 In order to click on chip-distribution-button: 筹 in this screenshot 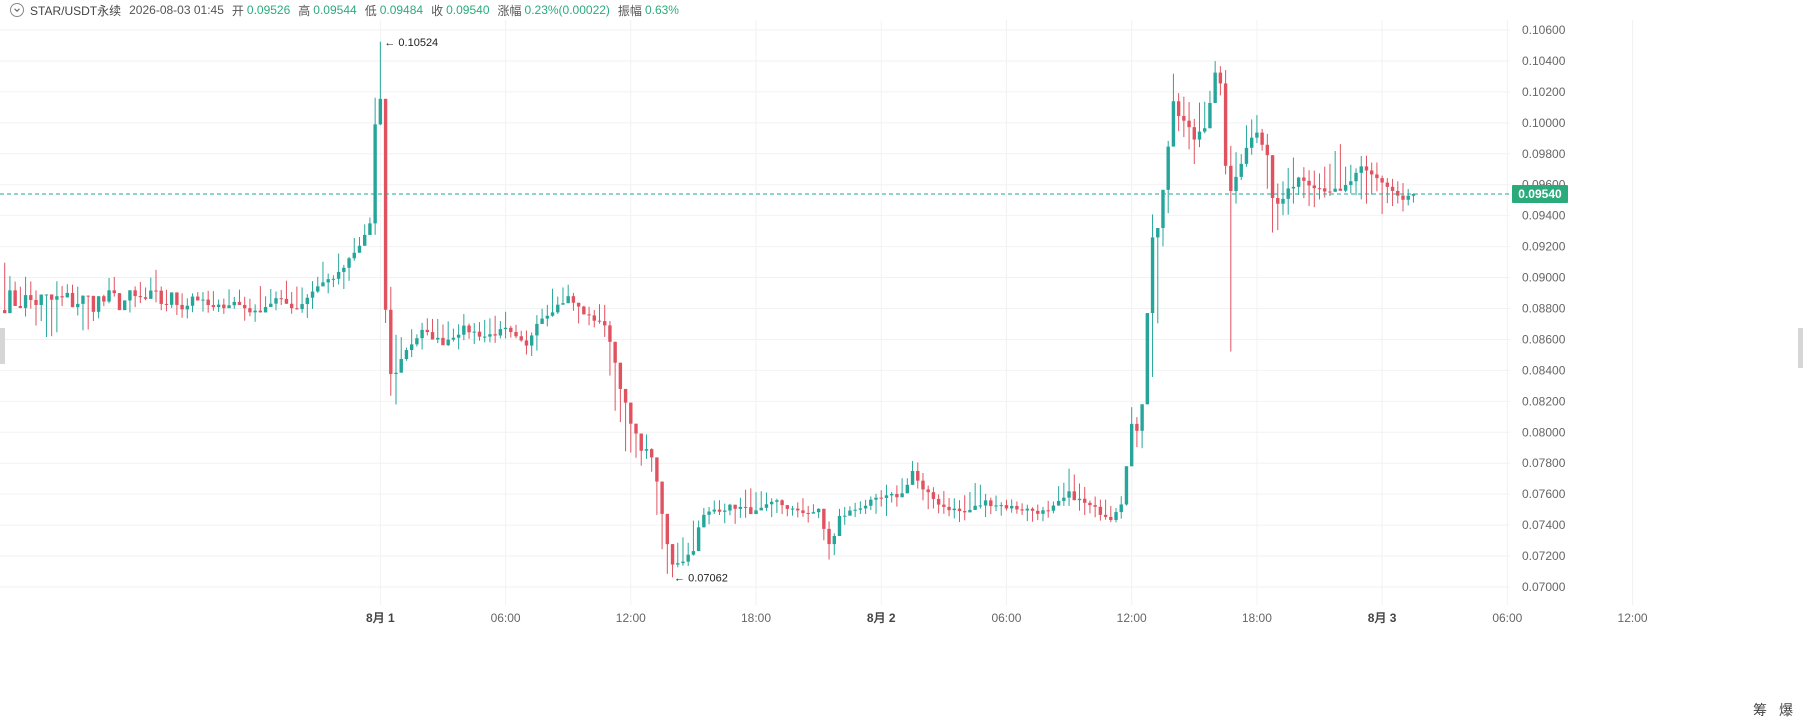, I will do `click(1760, 710)`.